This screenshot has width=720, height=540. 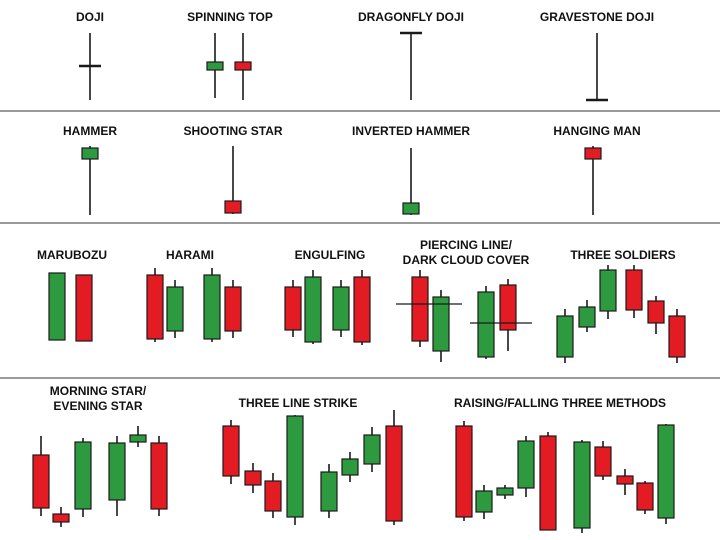 I want to click on pattern-label-line: EVENING STAR, so click(x=98, y=406).